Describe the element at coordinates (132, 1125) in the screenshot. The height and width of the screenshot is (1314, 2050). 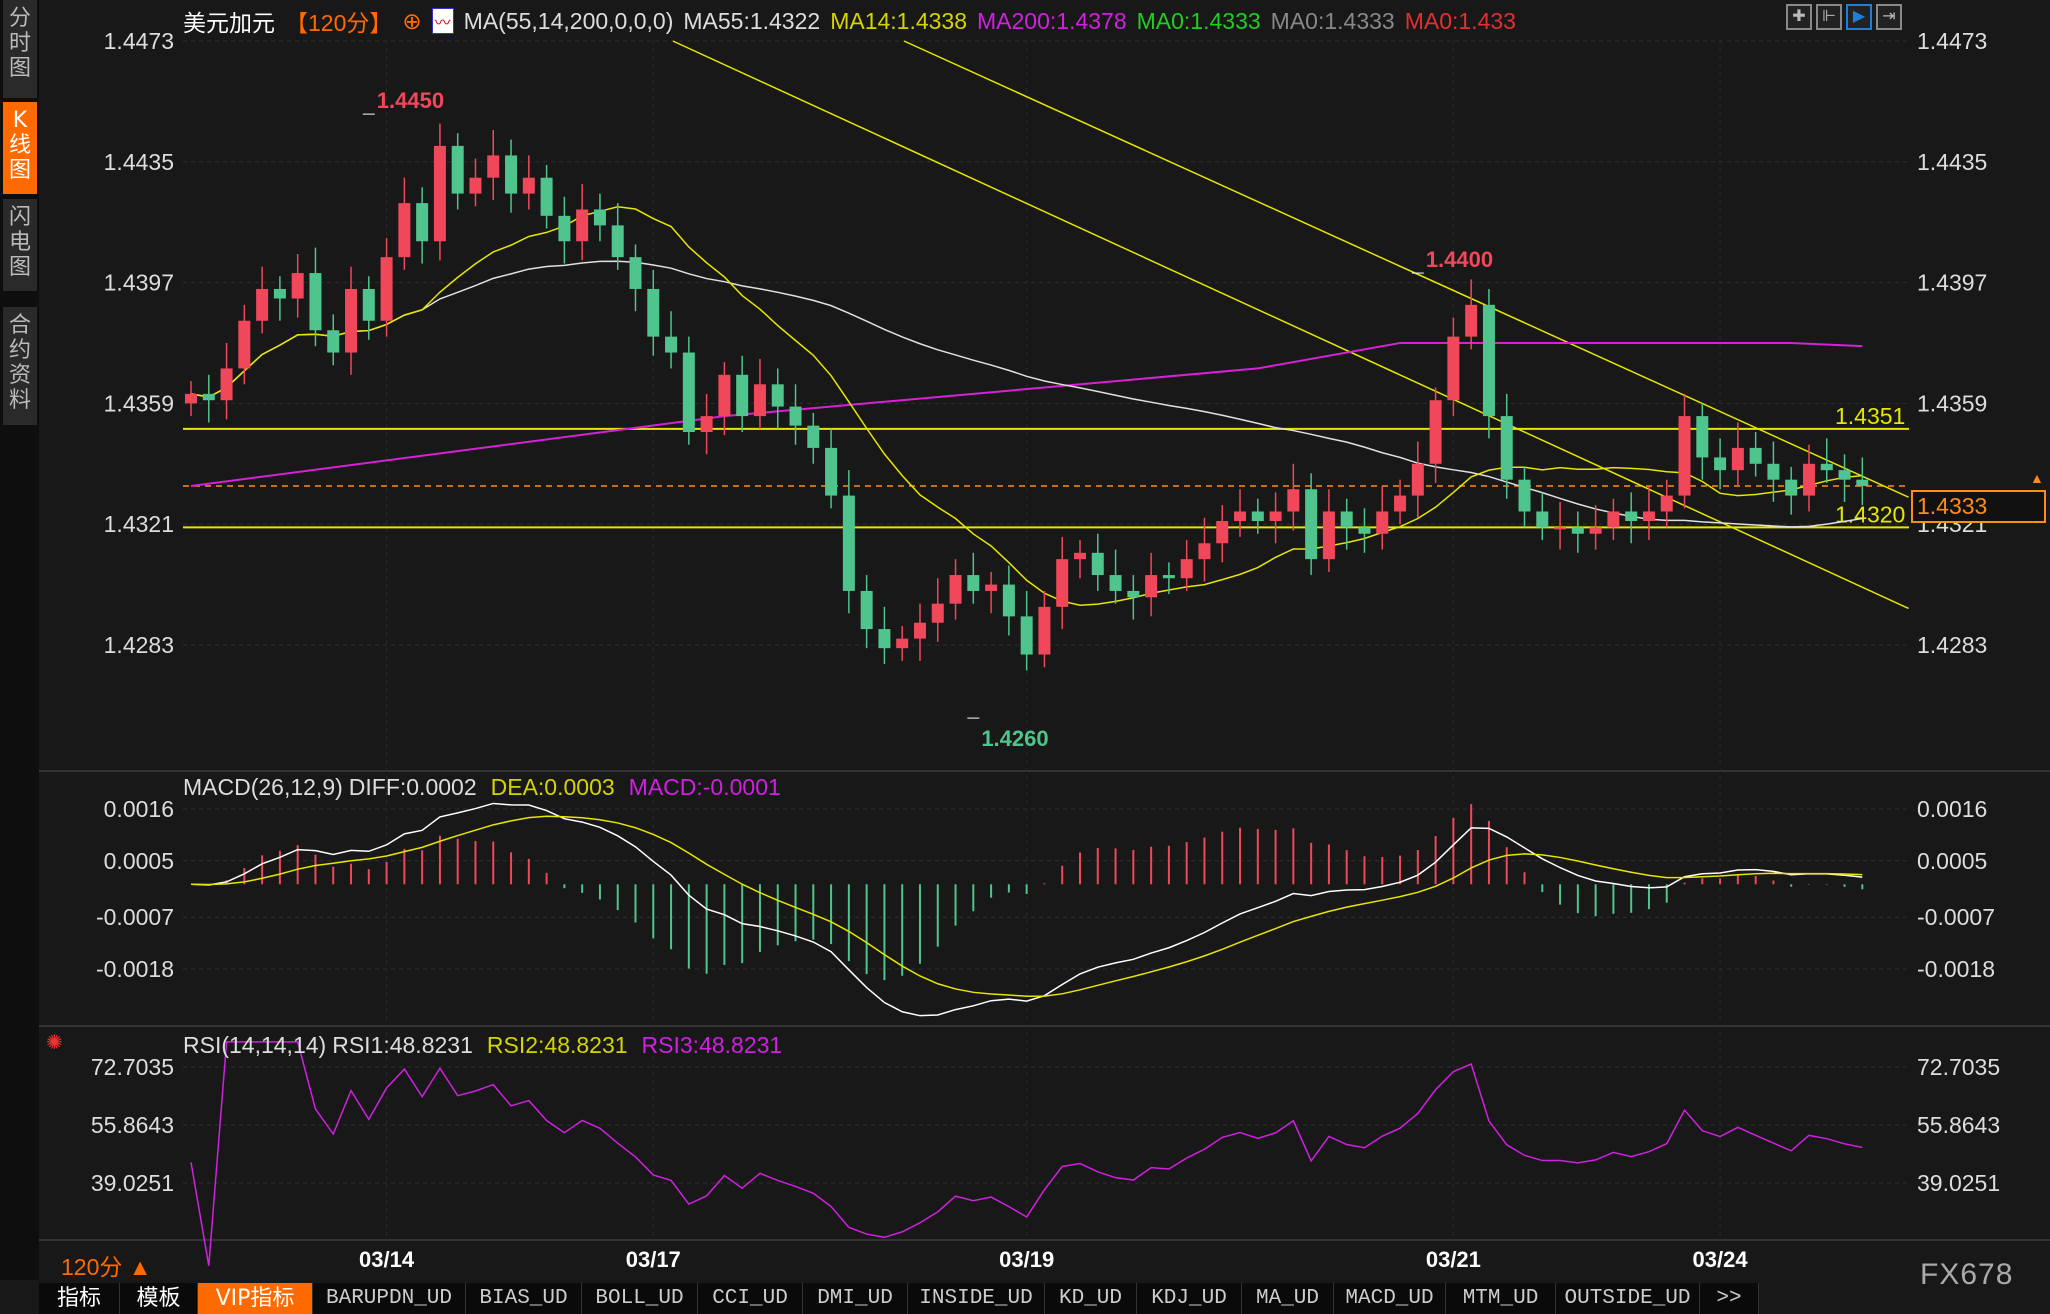
I see `rsi-tick-left: 55.8643` at that location.